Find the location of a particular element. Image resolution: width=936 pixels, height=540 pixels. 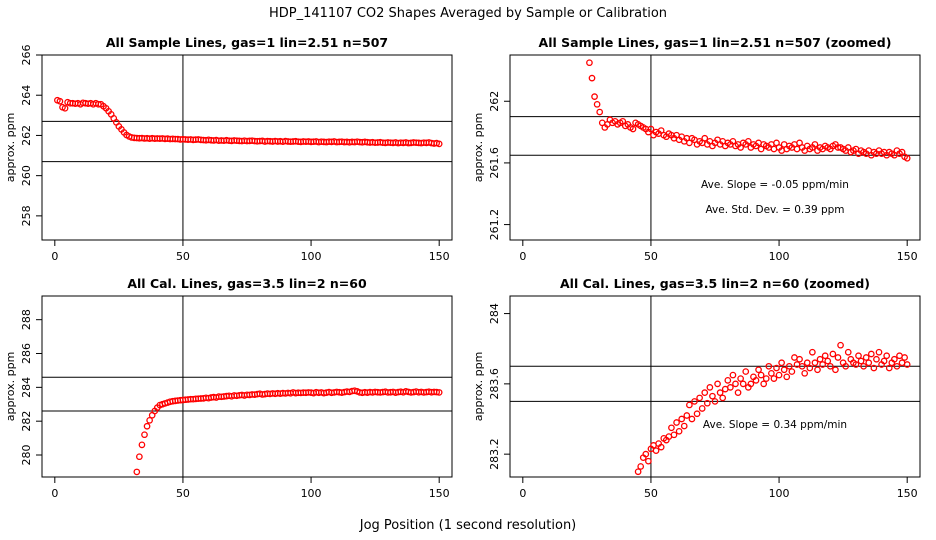

y-tick-label: 264 is located at coordinates (26, 95).